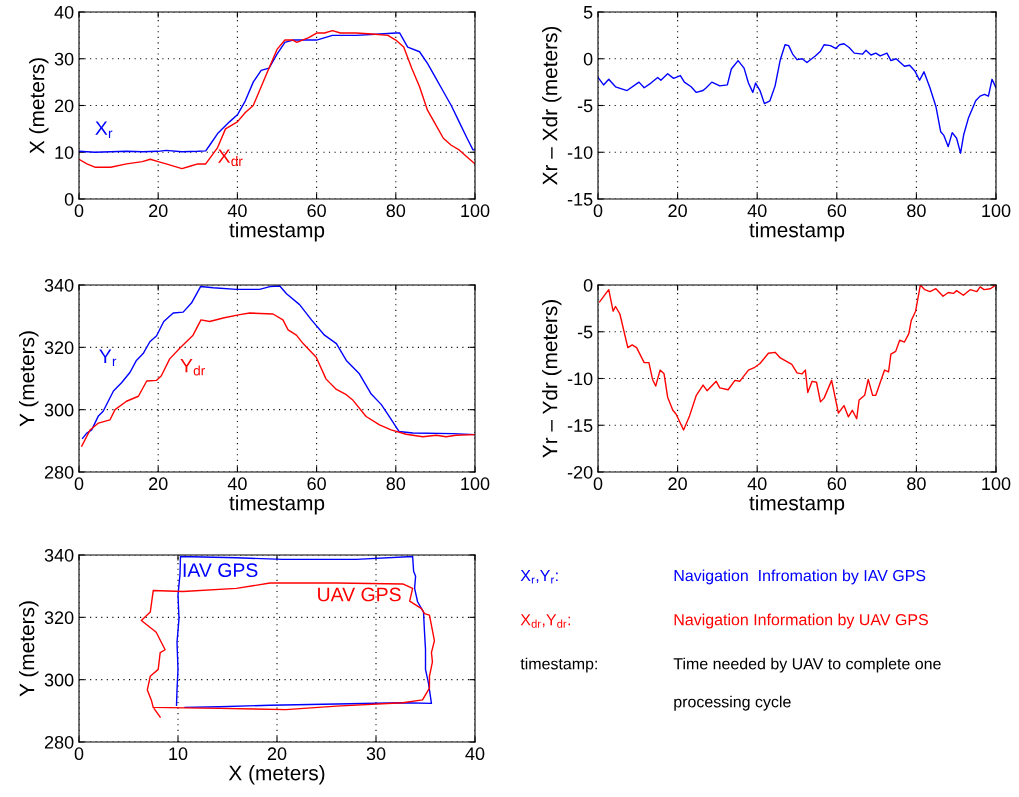  What do you see at coordinates (64, 12) in the screenshot?
I see `y-tick-label: 40` at bounding box center [64, 12].